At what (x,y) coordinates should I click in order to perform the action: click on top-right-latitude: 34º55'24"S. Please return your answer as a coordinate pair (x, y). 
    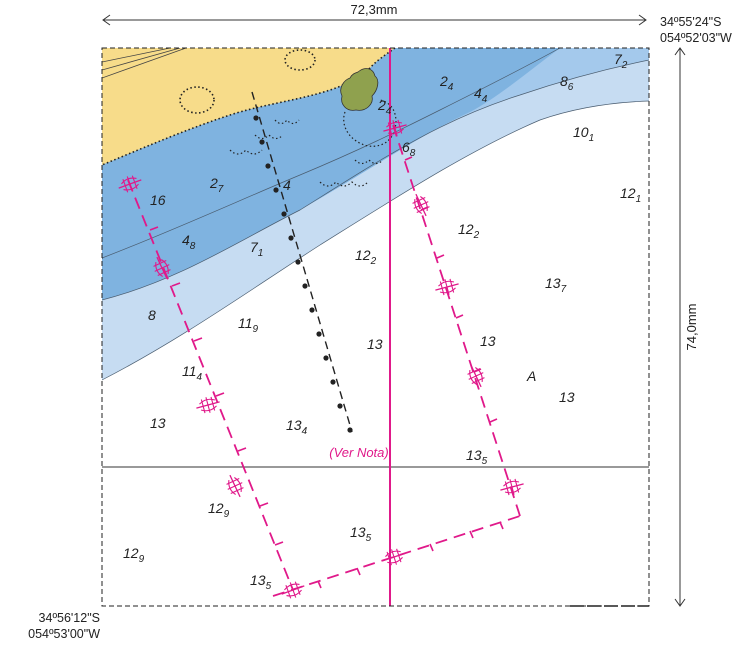
    Looking at the image, I should click on (690, 22).